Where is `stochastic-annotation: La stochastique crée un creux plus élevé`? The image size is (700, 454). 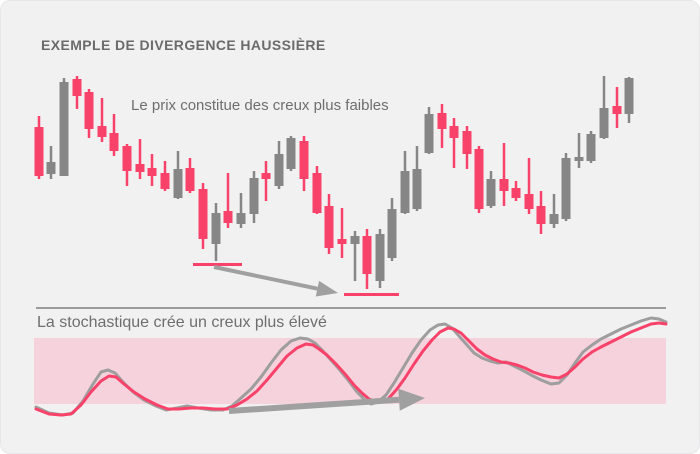 stochastic-annotation: La stochastique crée un creux plus élevé is located at coordinates (182, 322).